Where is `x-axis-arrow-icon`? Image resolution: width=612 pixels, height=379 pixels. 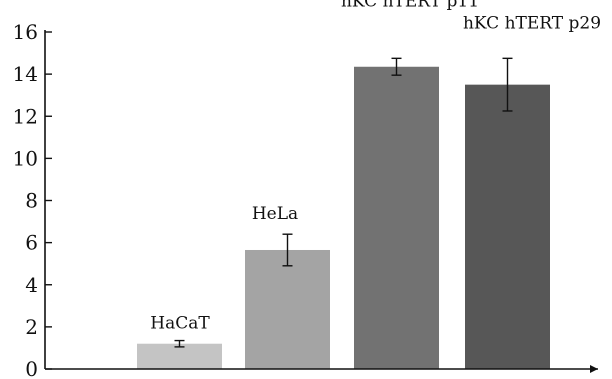 x-axis-arrow-icon is located at coordinates (594, 369).